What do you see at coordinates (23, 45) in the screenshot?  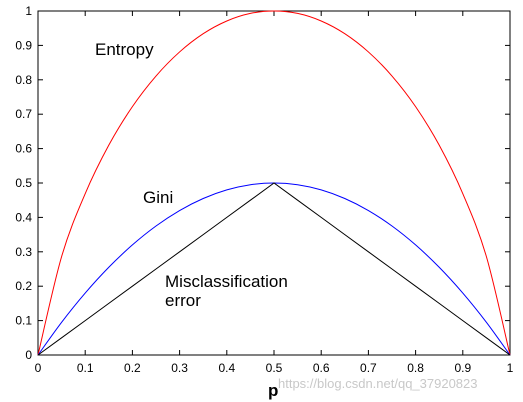 I see `y-tick-label: 0.9` at bounding box center [23, 45].